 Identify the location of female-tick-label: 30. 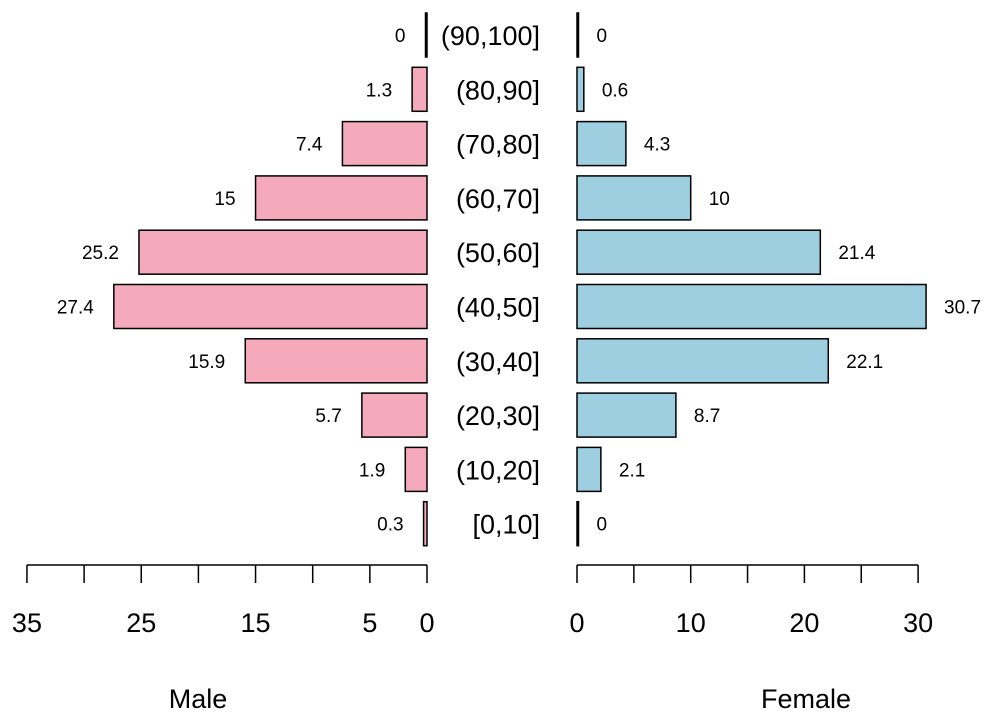
(918, 623).